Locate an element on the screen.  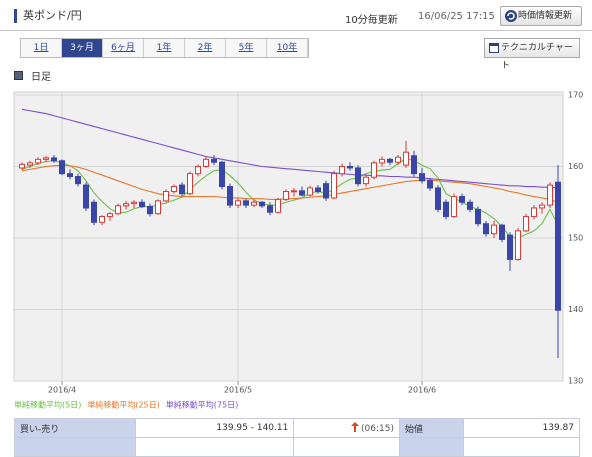
period-tab: 5年 is located at coordinates (246, 48).